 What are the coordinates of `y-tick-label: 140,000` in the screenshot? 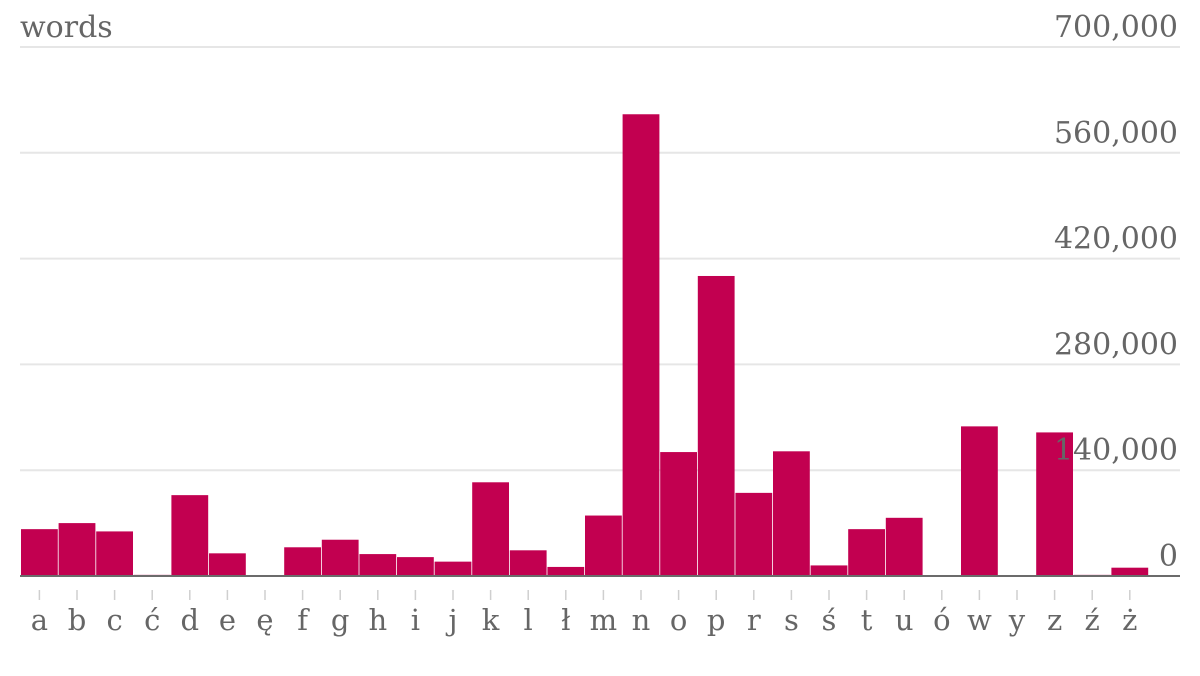 It's located at (1116, 450).